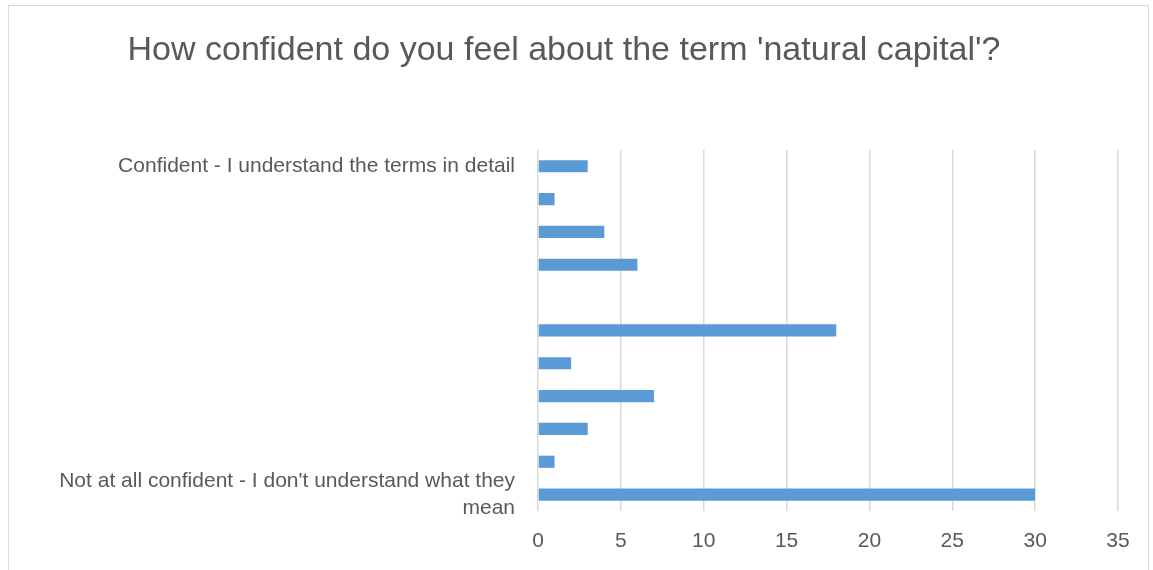 The image size is (1153, 570). I want to click on x-tick-label: 5, so click(621, 540).